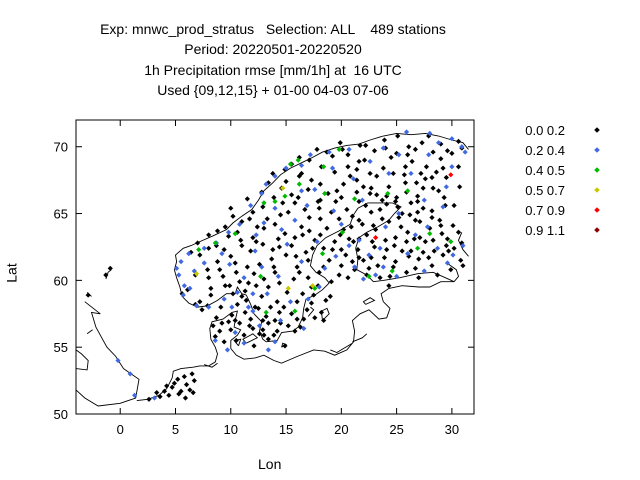 Image resolution: width=640 pixels, height=480 pixels. I want to click on y-tick-label: 65, so click(61, 214).